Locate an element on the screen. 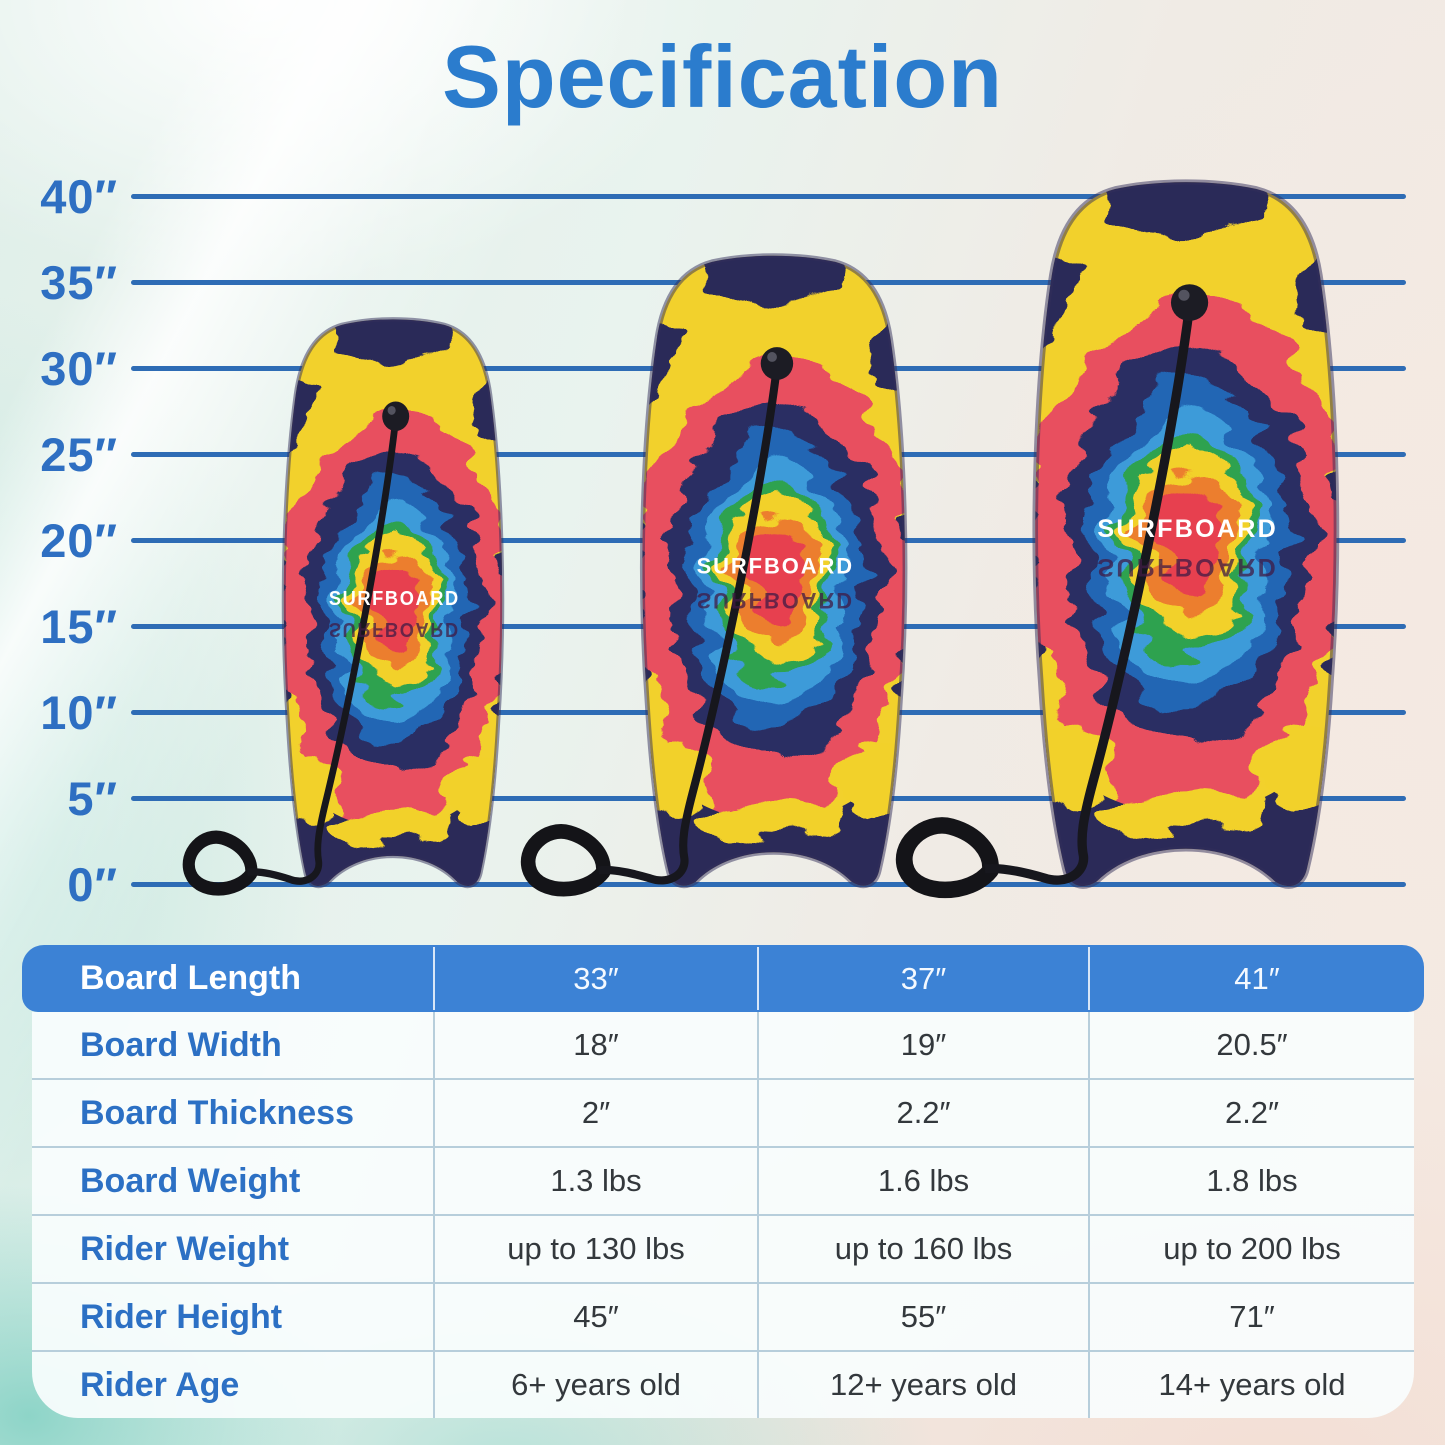 This screenshot has width=1445, height=1445. row-value: 14+ years old is located at coordinates (1251, 1385).